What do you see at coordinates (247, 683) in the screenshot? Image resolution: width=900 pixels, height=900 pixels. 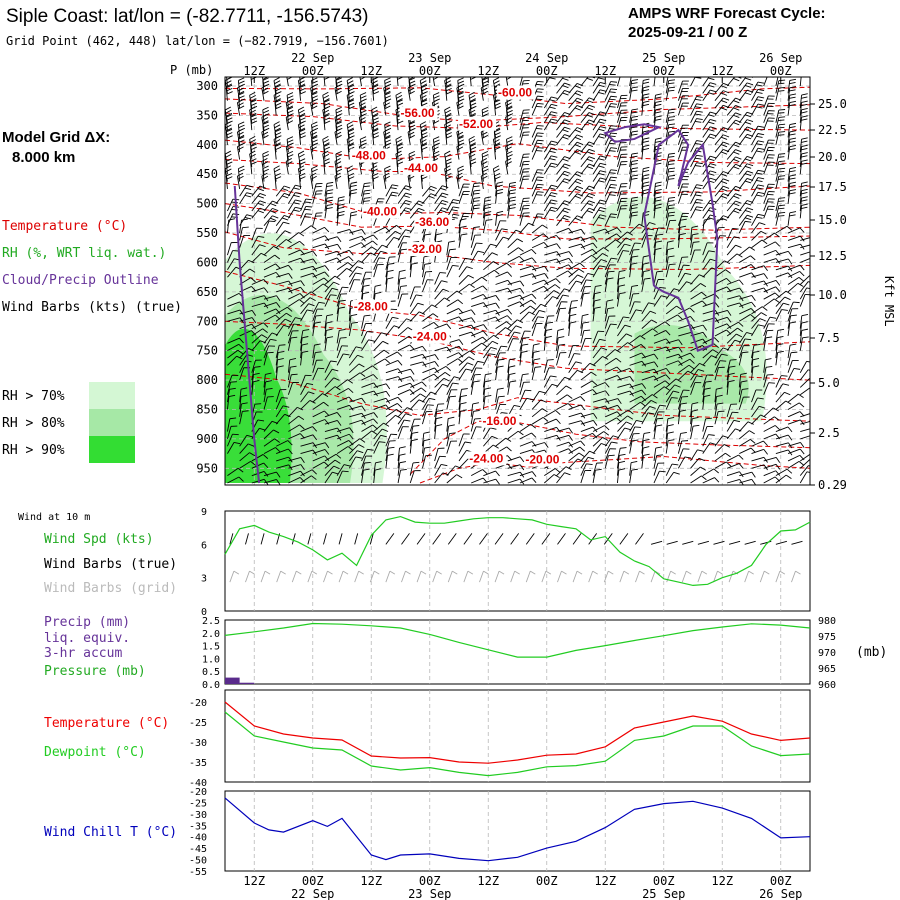 I see `precip-bar` at bounding box center [247, 683].